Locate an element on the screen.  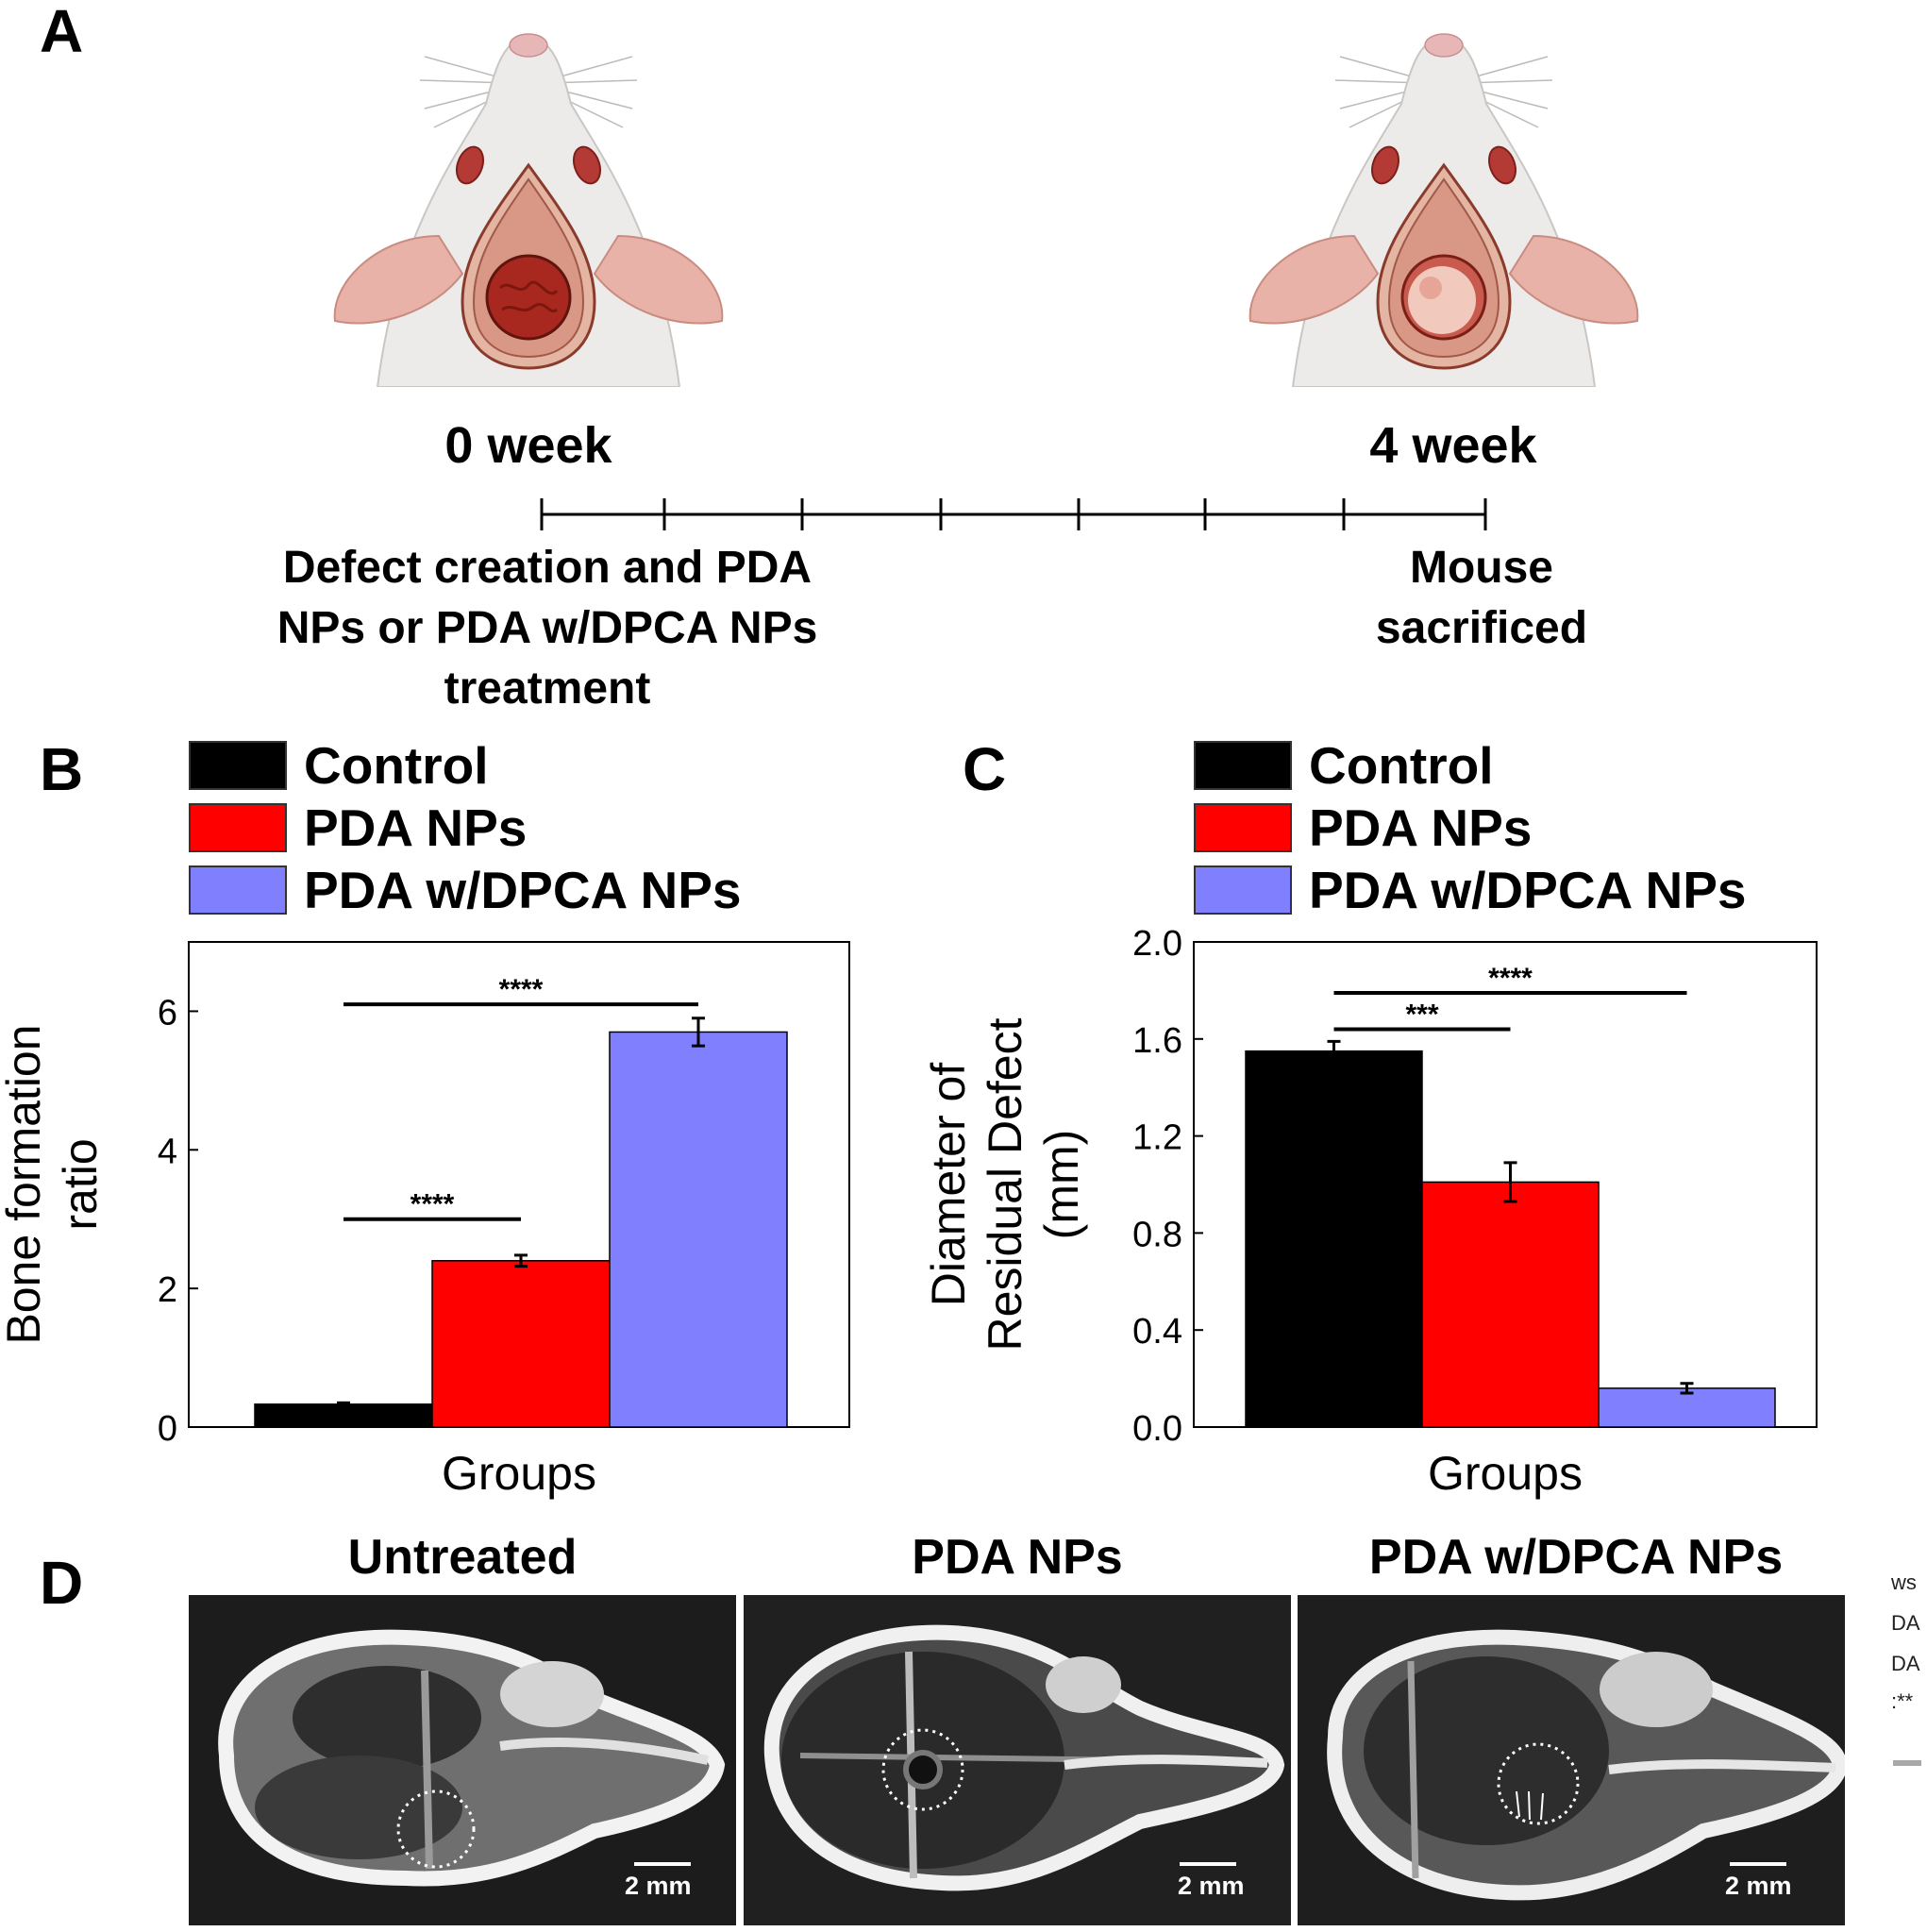
skull-image-dpca is located at coordinates (1572, 1760).